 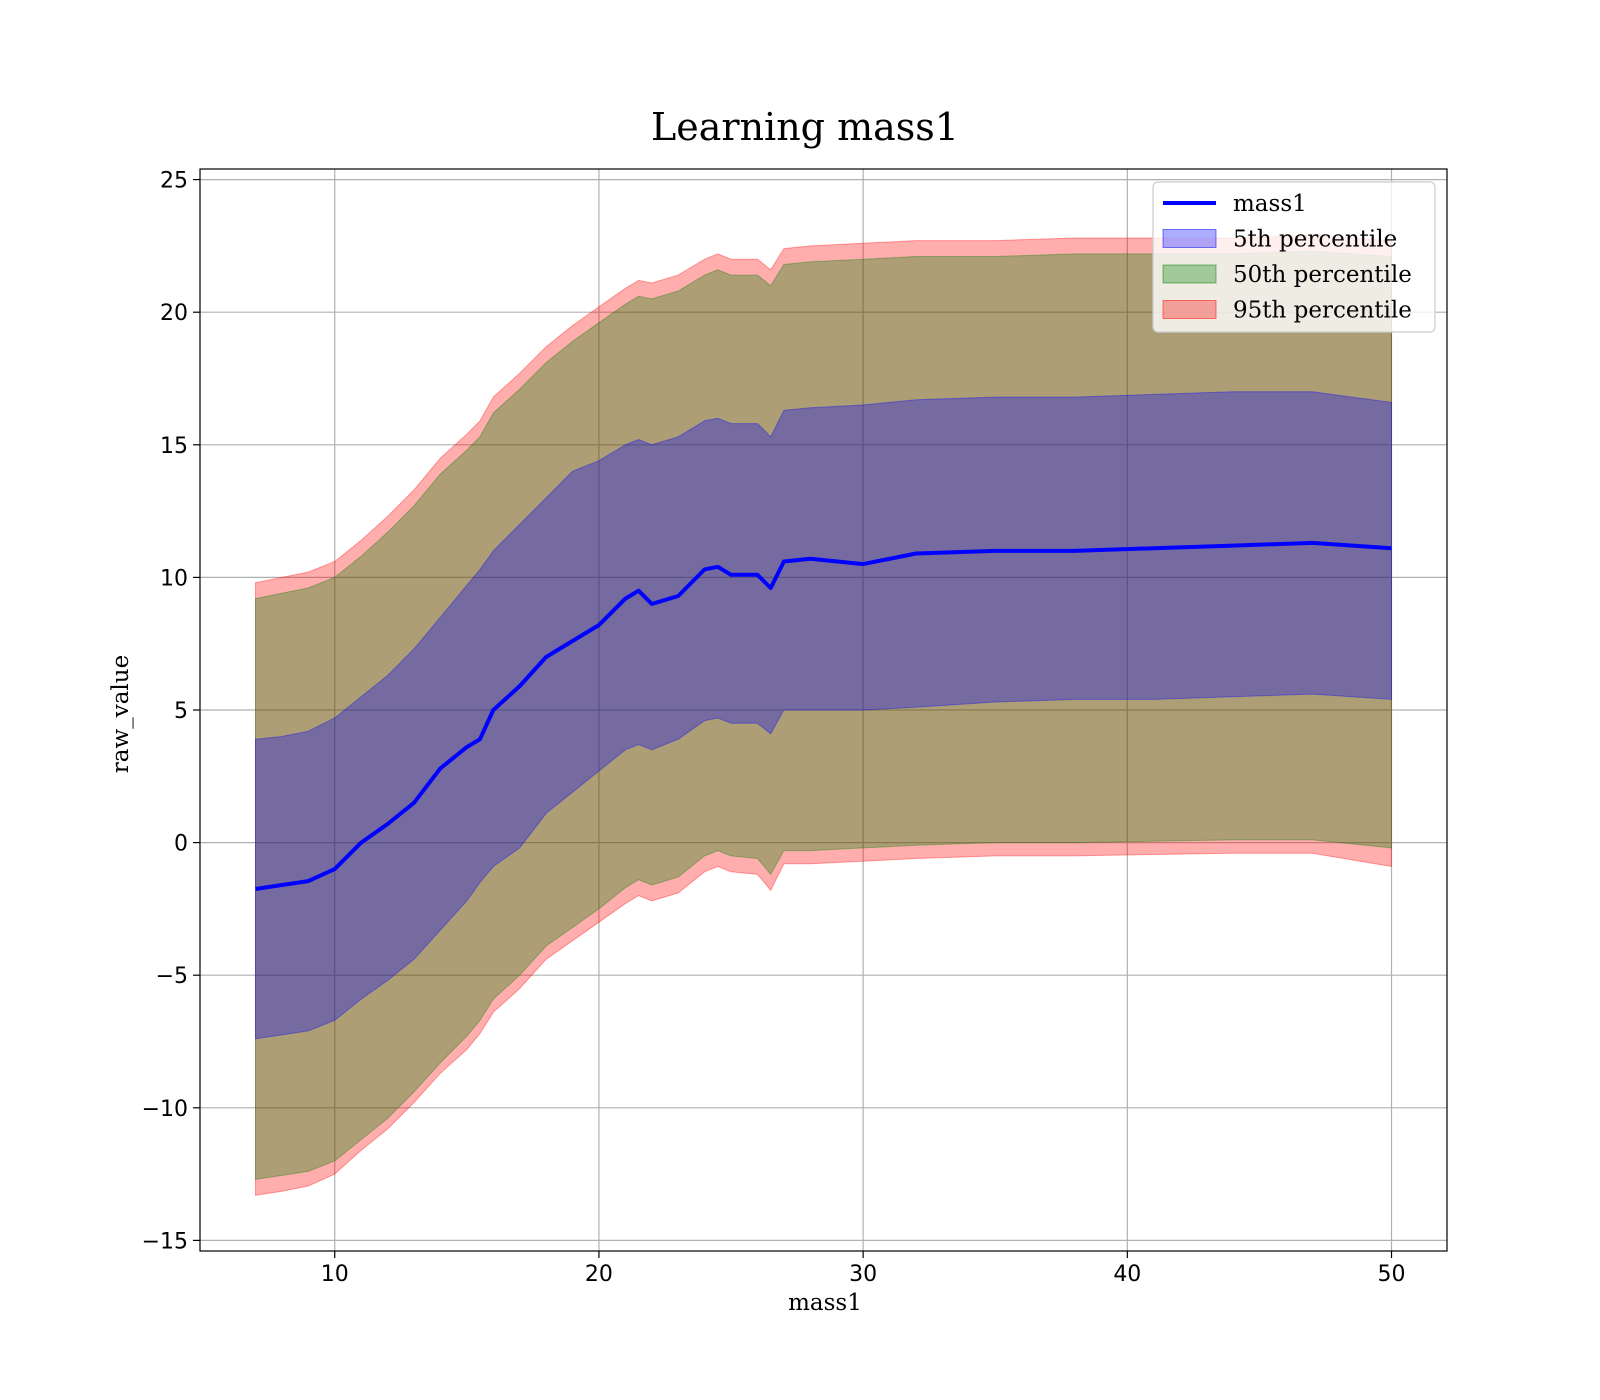 I want to click on y-tick-label: 15, so click(x=174, y=446).